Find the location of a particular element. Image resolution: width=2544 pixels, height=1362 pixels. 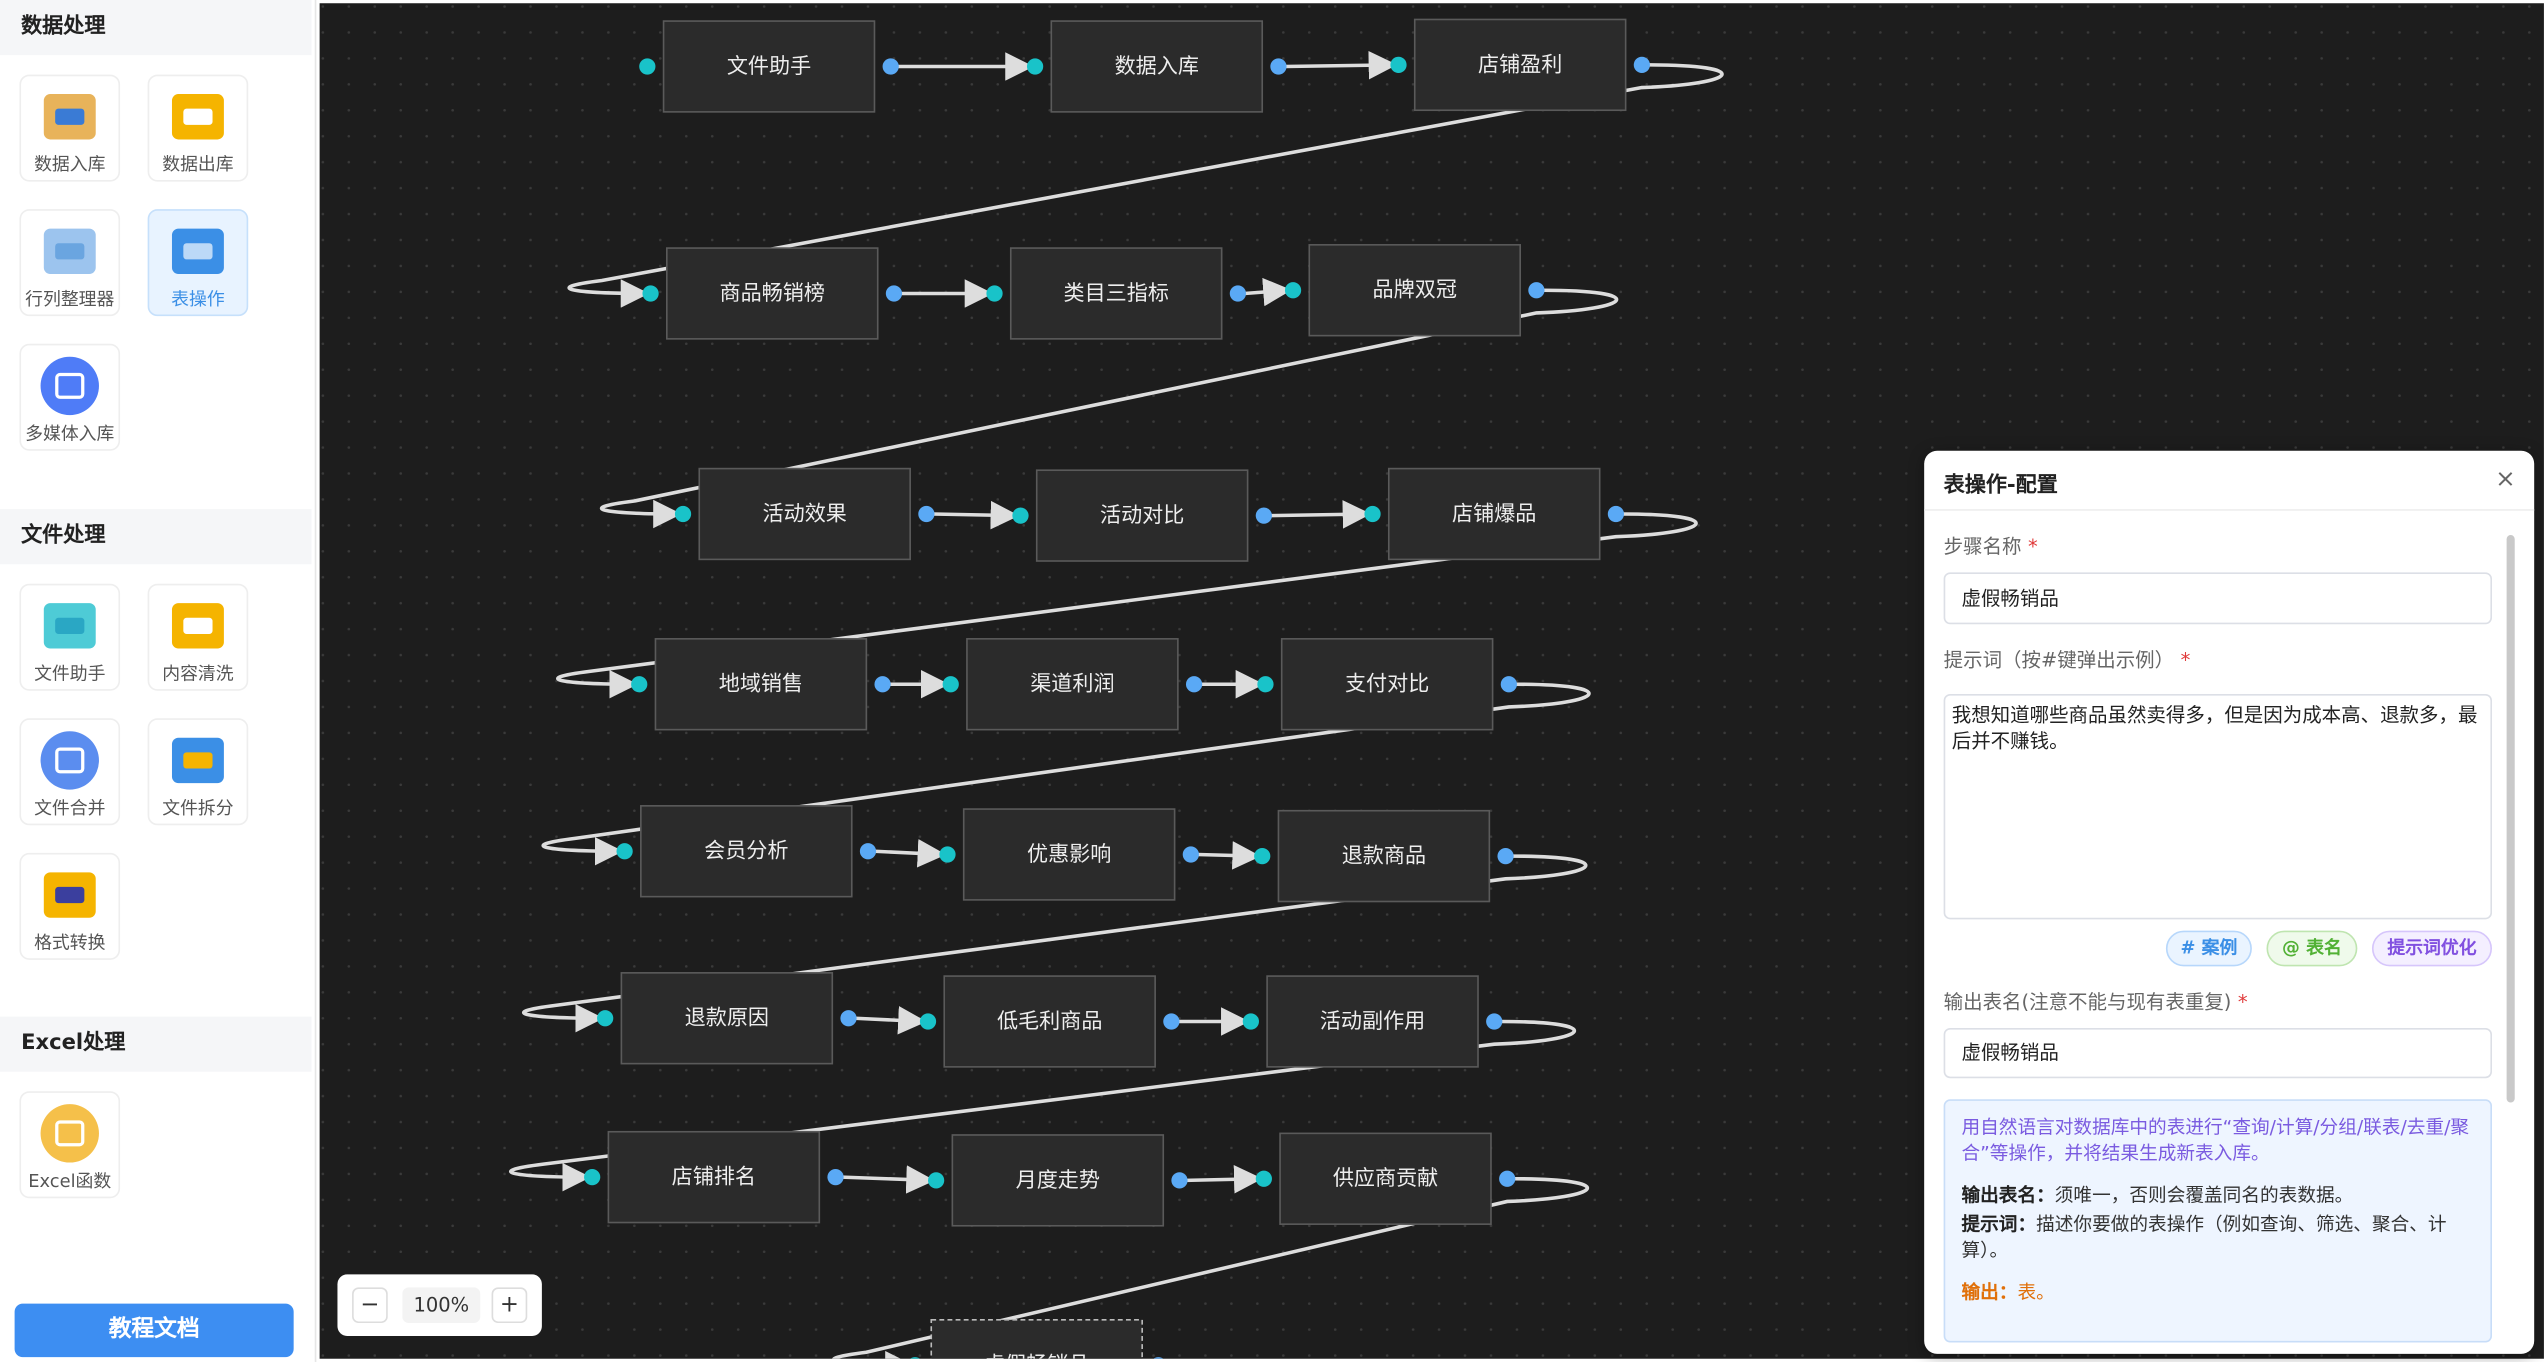

node-label: 商品畅销榜 is located at coordinates (772, 292).